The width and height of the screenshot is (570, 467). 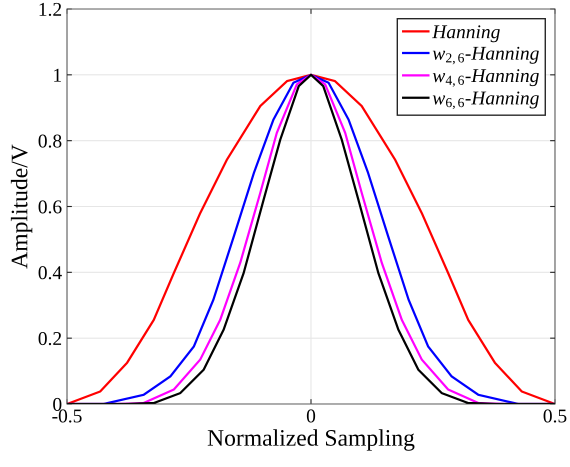 I want to click on y-tick-label: 0.4, so click(x=50, y=273).